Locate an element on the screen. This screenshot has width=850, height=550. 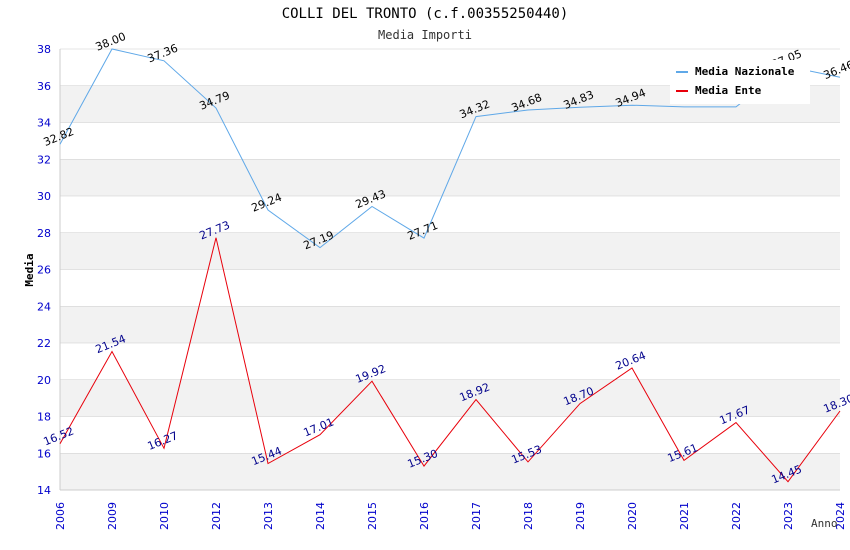
x-tick-label: 2014 is located at coordinates (320, 516).